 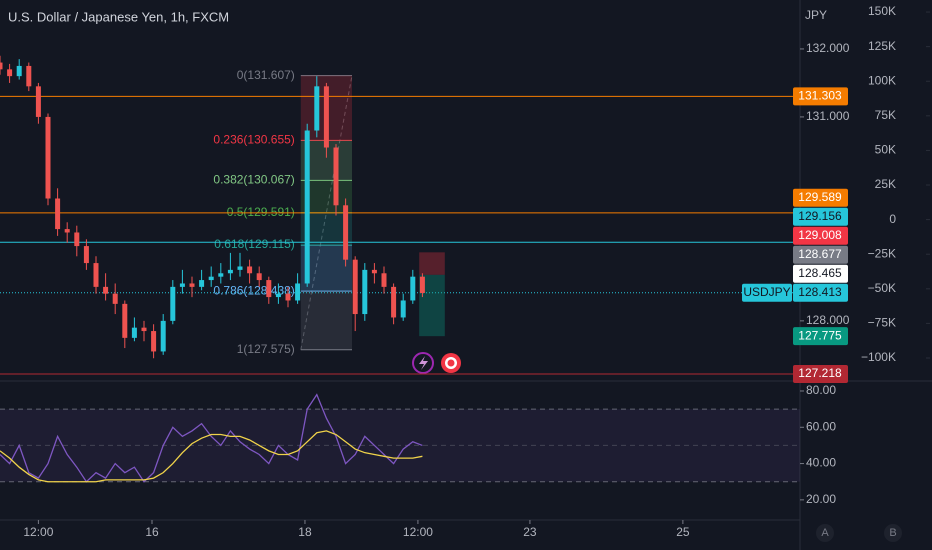 I want to click on alert-icon, so click(x=423, y=363).